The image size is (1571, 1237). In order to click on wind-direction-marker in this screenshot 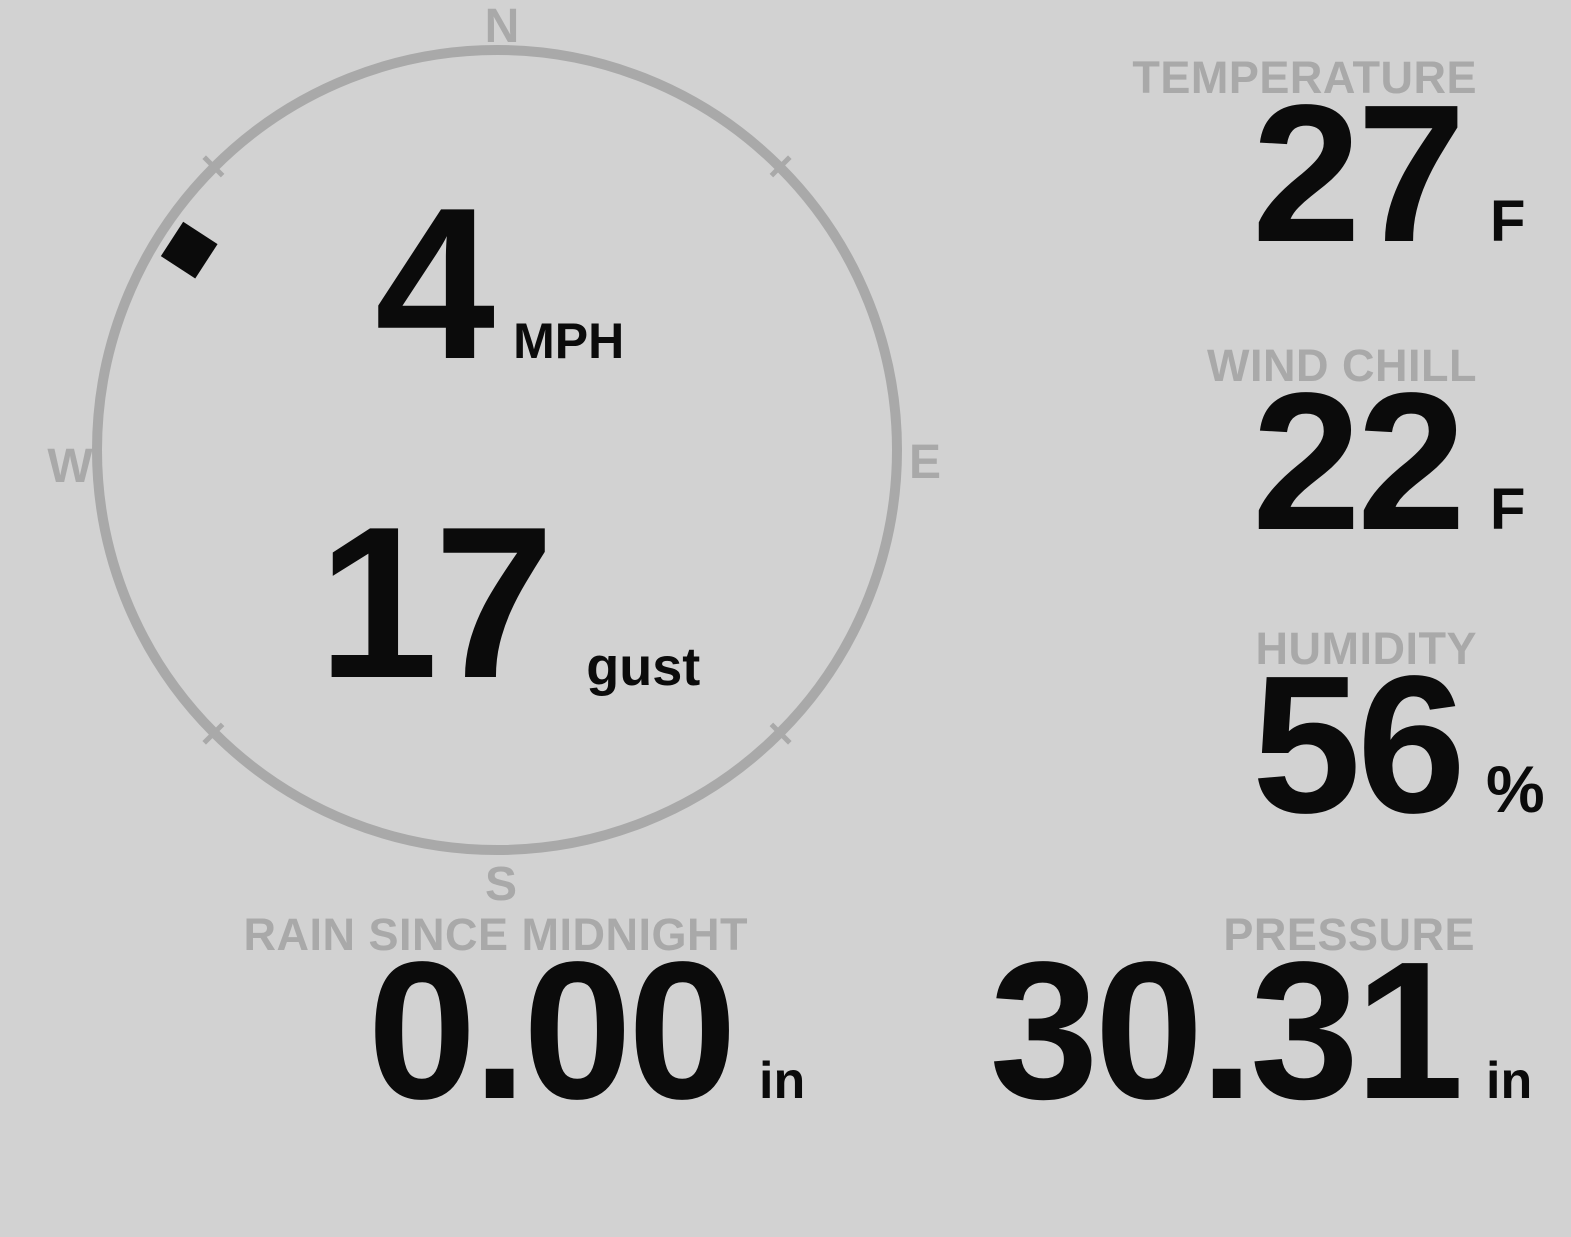, I will do `click(189, 250)`.